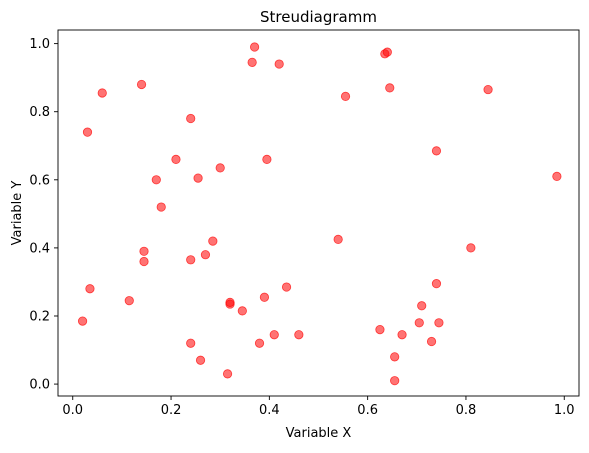  What do you see at coordinates (39, 180) in the screenshot?
I see `y-tick-label: 0.6` at bounding box center [39, 180].